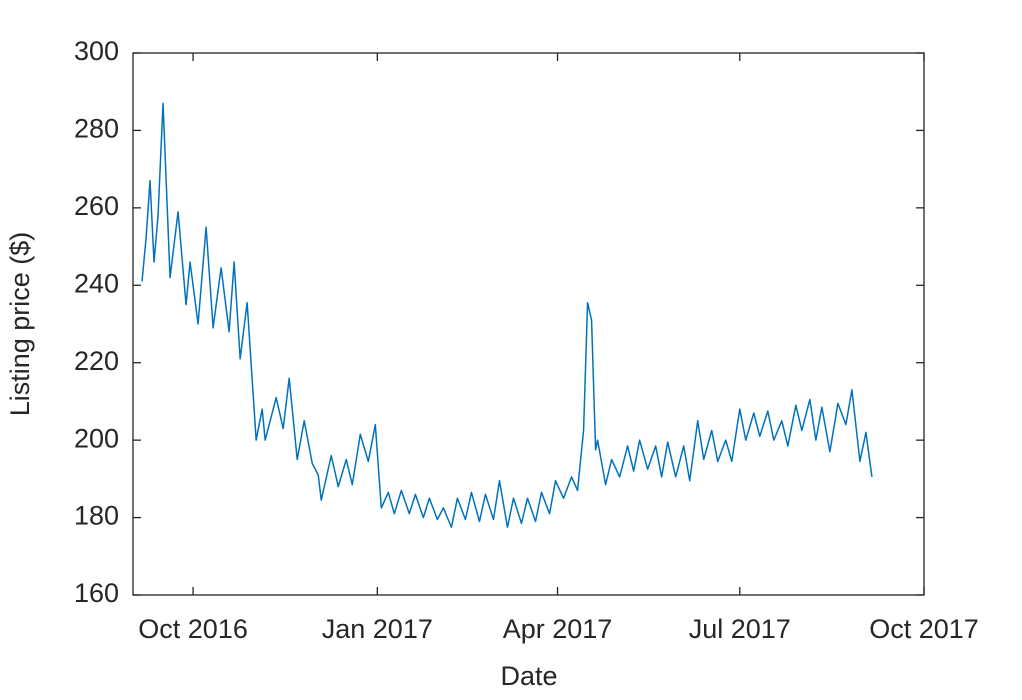 Image resolution: width=1022 pixels, height=700 pixels. Describe the element at coordinates (377, 629) in the screenshot. I see `x-tick-label: Jan 2017` at that location.